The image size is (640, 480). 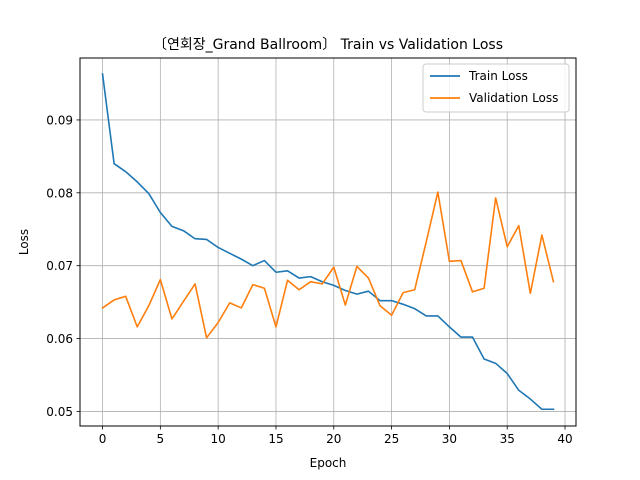 I want to click on x-tick-label: 15, so click(x=275, y=439).